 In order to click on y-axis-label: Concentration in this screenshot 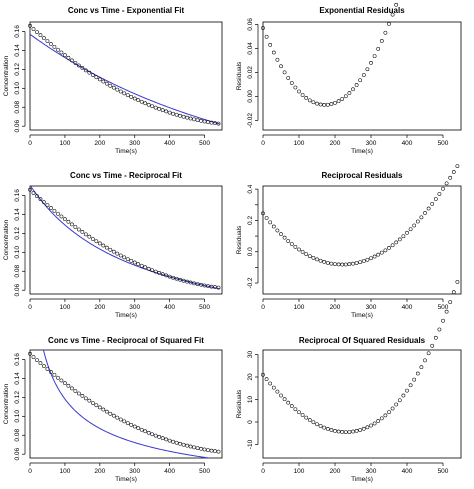, I will do `click(6, 239)`.